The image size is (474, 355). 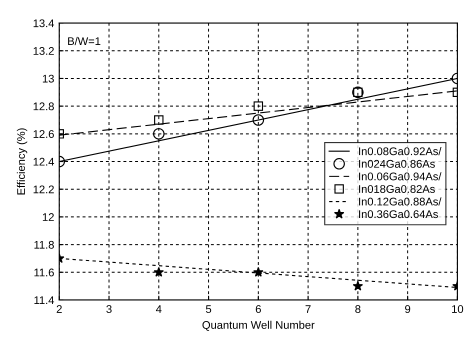 What do you see at coordinates (44, 106) in the screenshot?
I see `y-tick-label: 12.8` at bounding box center [44, 106].